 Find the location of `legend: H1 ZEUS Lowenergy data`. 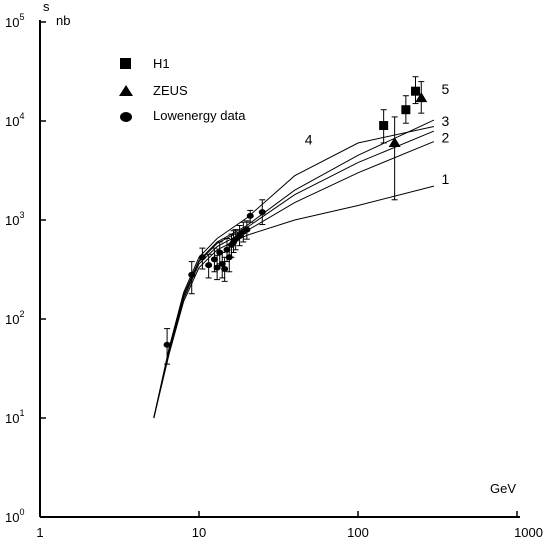

legend: H1 ZEUS Lowenergy data is located at coordinates (182, 89).